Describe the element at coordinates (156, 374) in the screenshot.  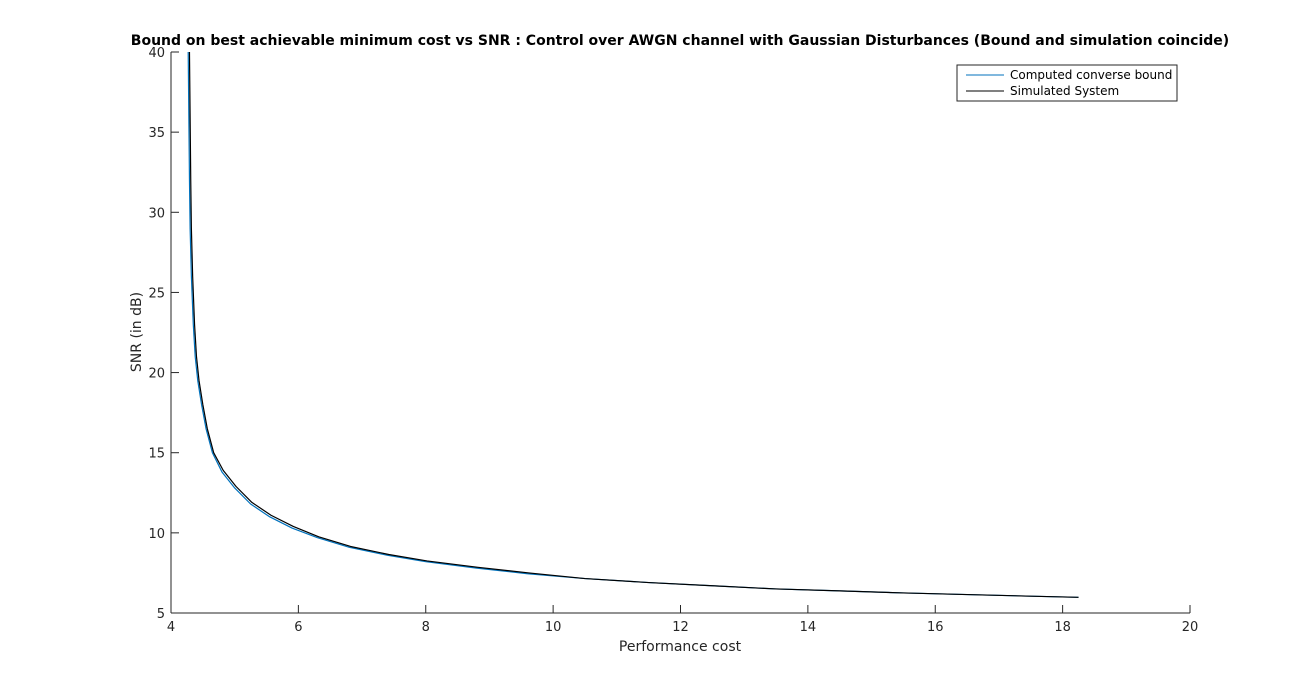
I see `y-tick-label: 20` at that location.